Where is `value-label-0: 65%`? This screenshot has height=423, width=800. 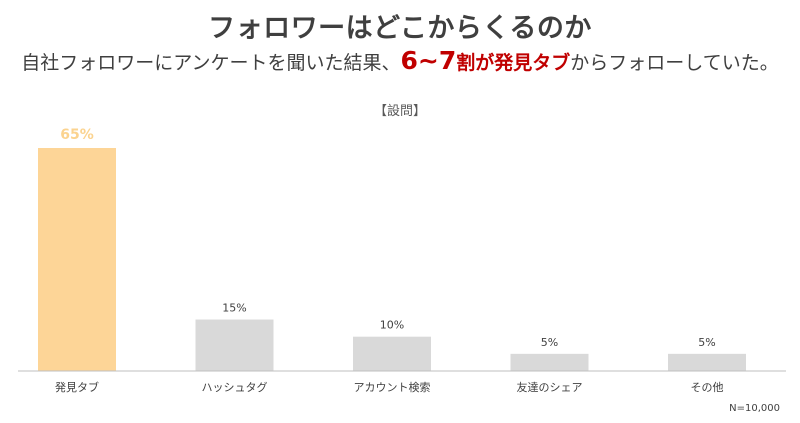
value-label-0: 65% is located at coordinates (77, 135).